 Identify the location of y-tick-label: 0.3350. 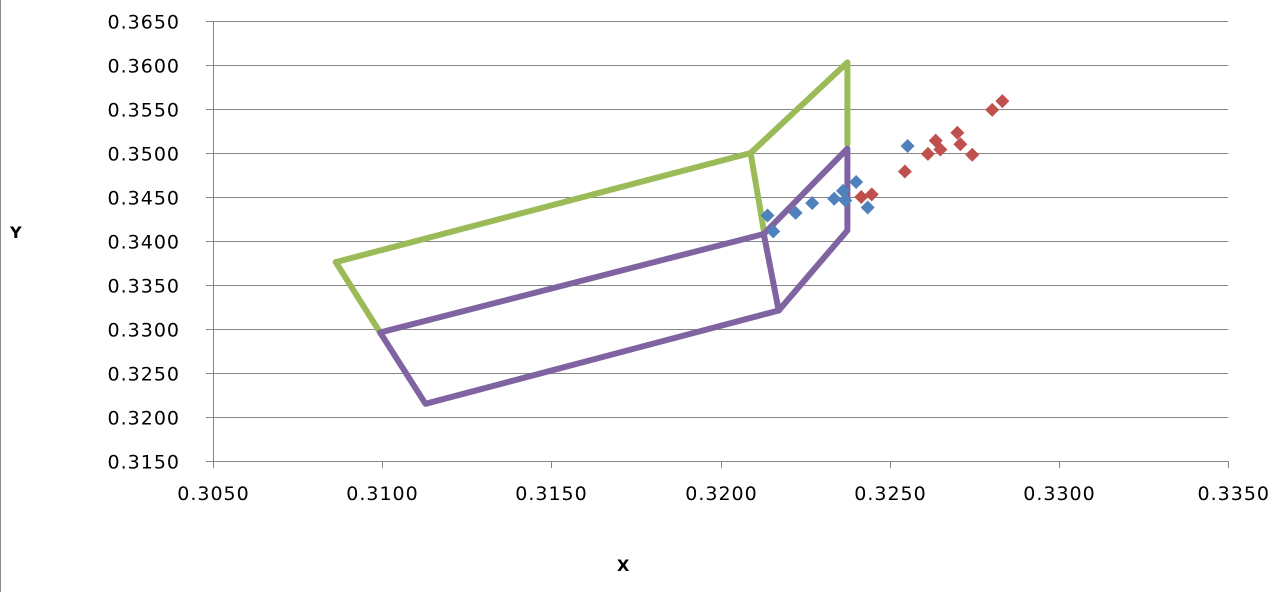
(144, 287).